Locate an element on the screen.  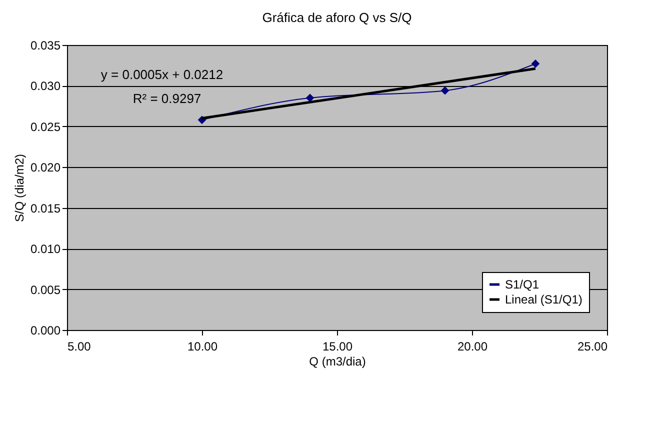
x-tick-label: 10.00 is located at coordinates (202, 347).